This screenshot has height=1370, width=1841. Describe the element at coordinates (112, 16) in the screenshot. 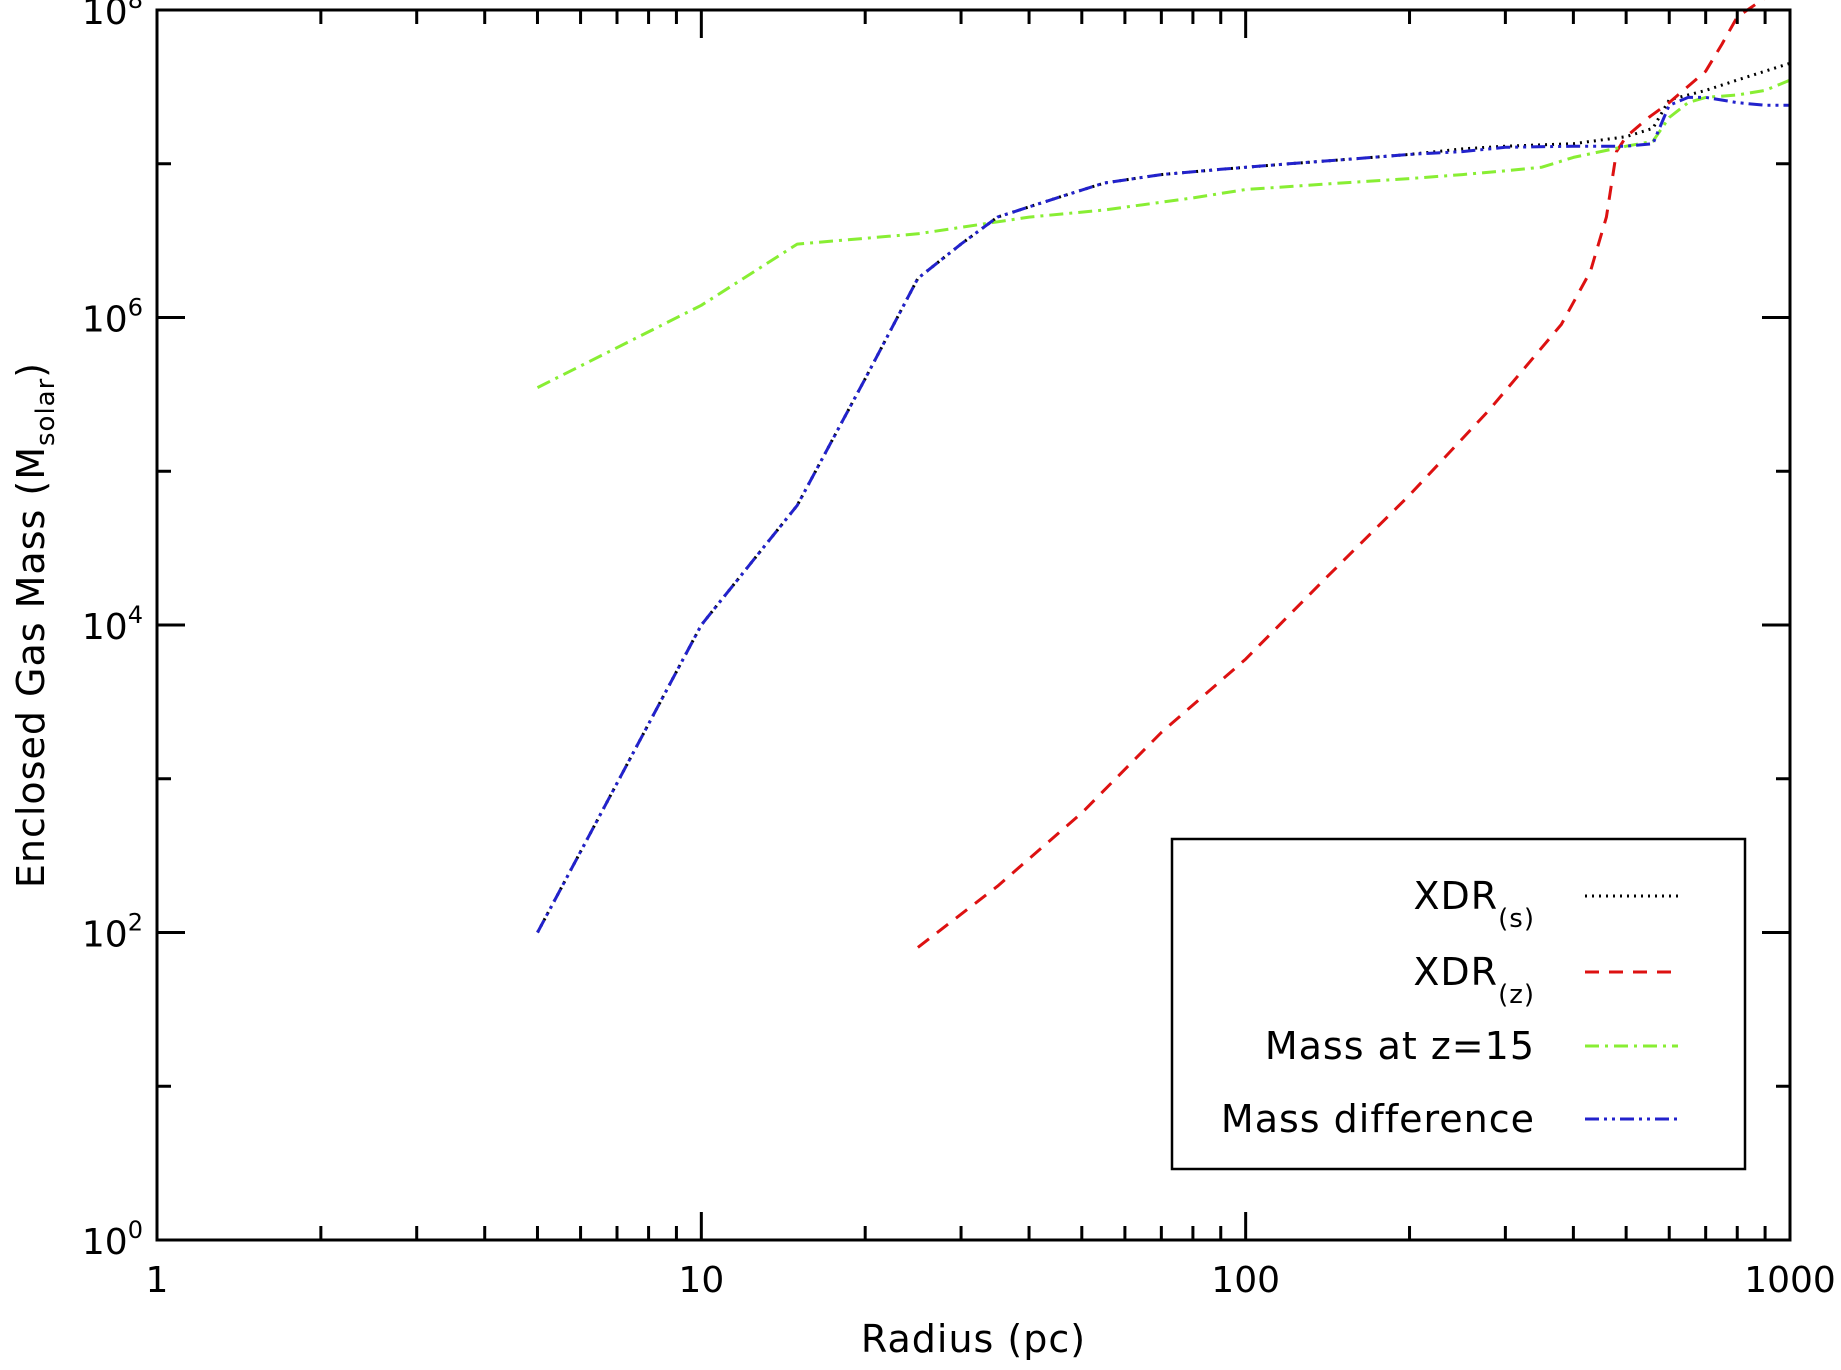

I see `y-tick-label: 108` at that location.